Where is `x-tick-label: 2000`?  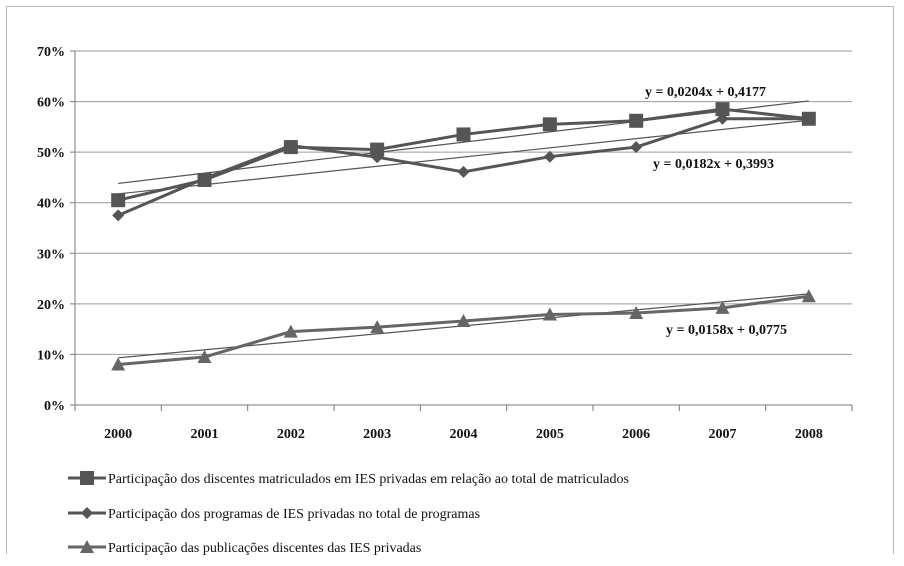
x-tick-label: 2000 is located at coordinates (118, 434).